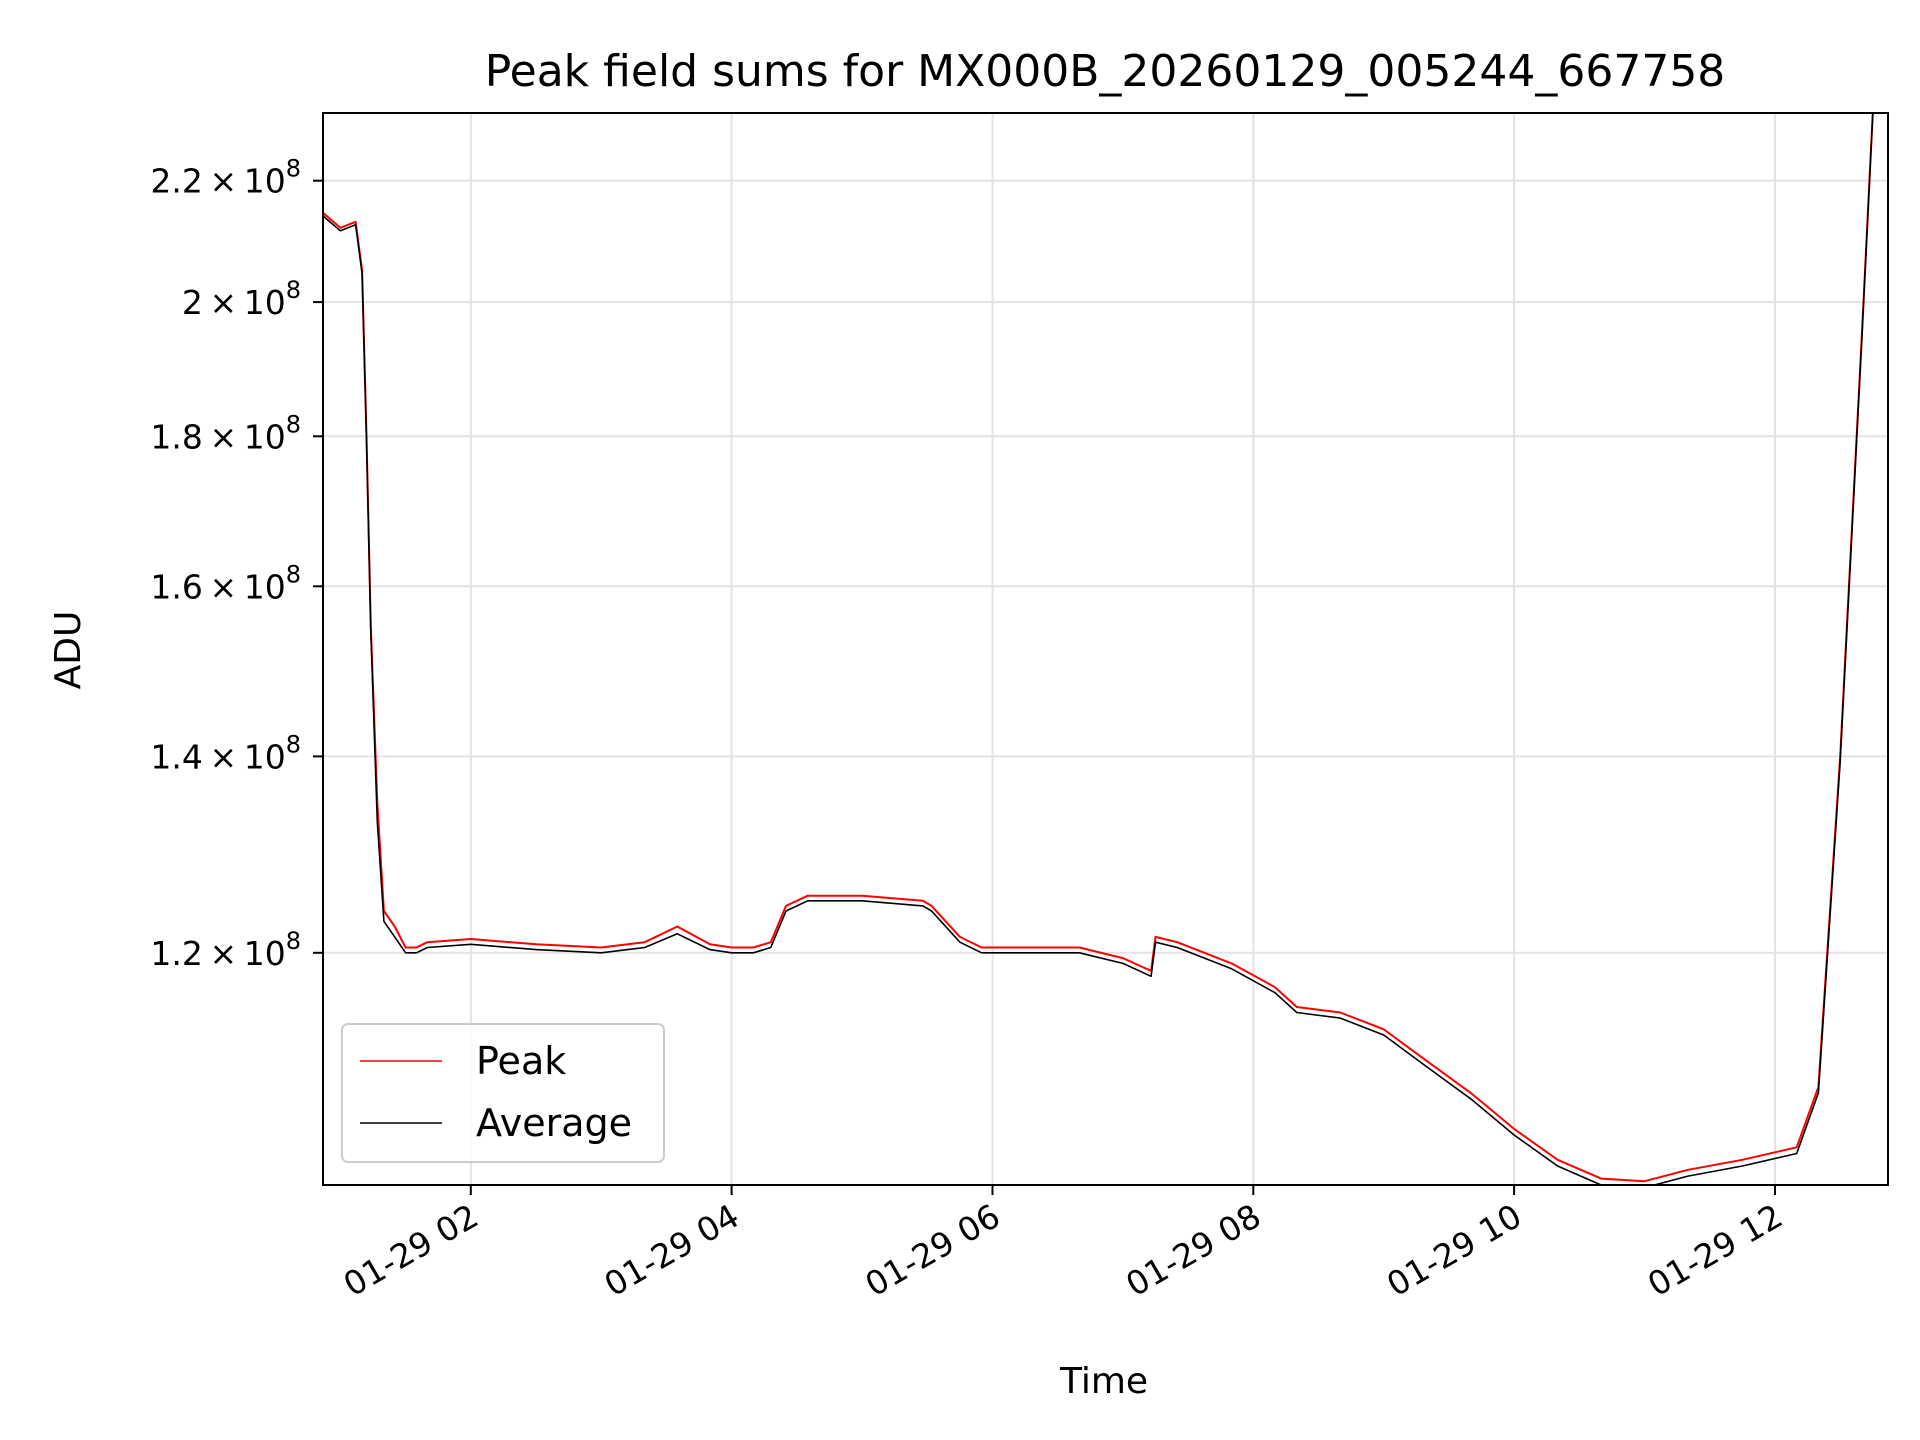 This screenshot has height=1440, width=1920. I want to click on y-tick-label: 1.8 × 10⁸, so click(225, 433).